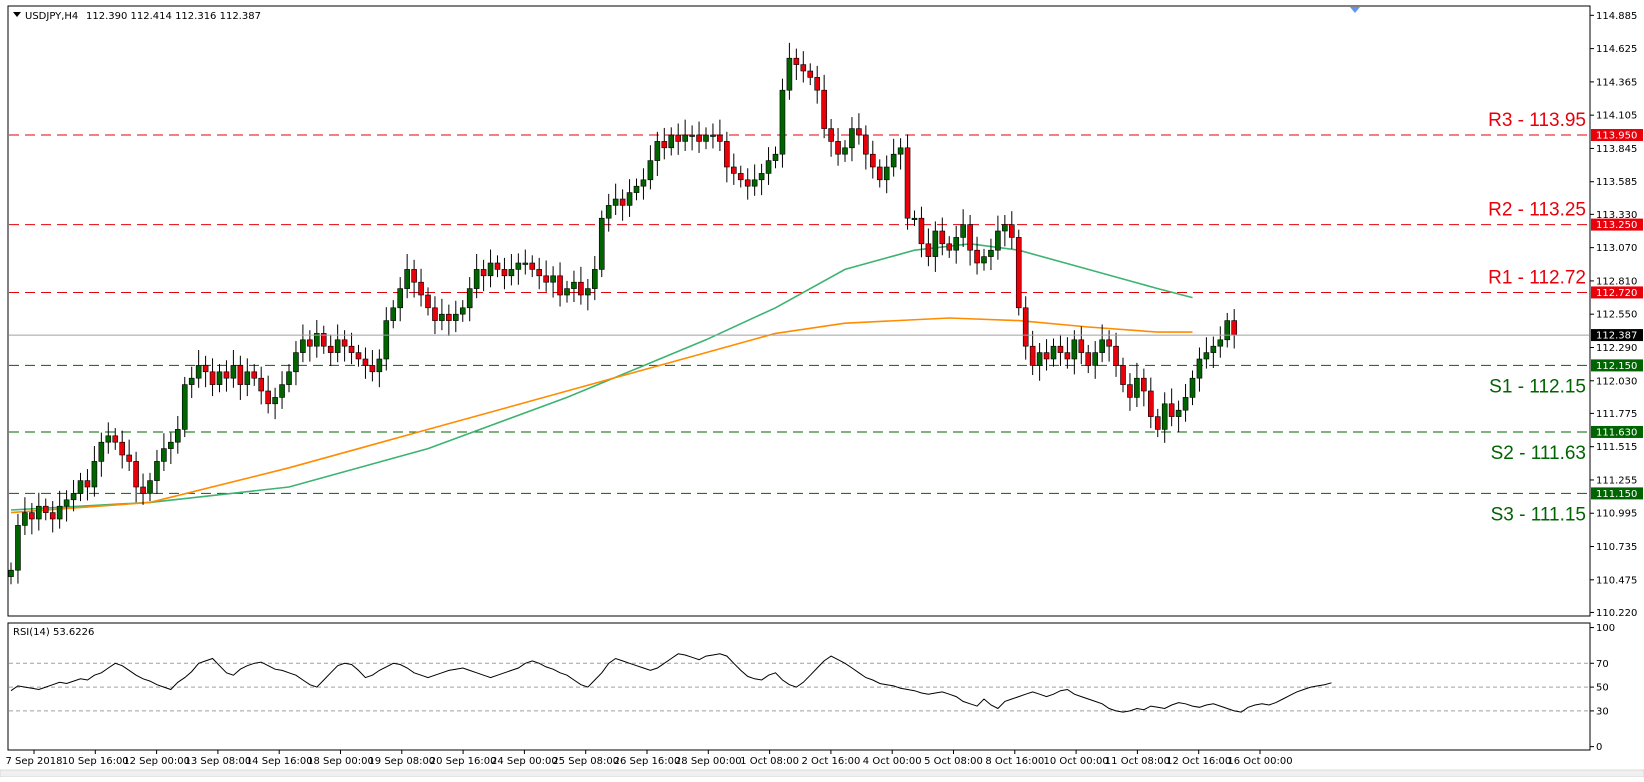  What do you see at coordinates (1616, 547) in the screenshot?
I see `price-tick-label: 110.735` at bounding box center [1616, 547].